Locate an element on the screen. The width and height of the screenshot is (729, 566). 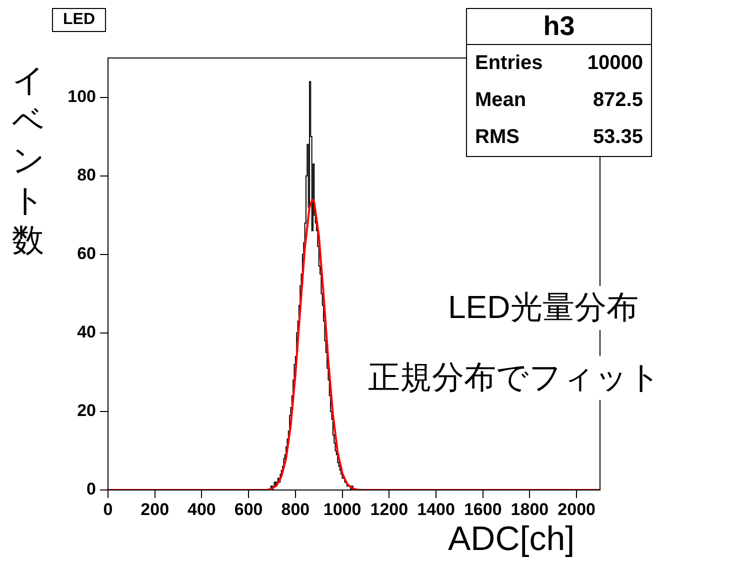
annotation: LED光量分布 is located at coordinates (543, 308).